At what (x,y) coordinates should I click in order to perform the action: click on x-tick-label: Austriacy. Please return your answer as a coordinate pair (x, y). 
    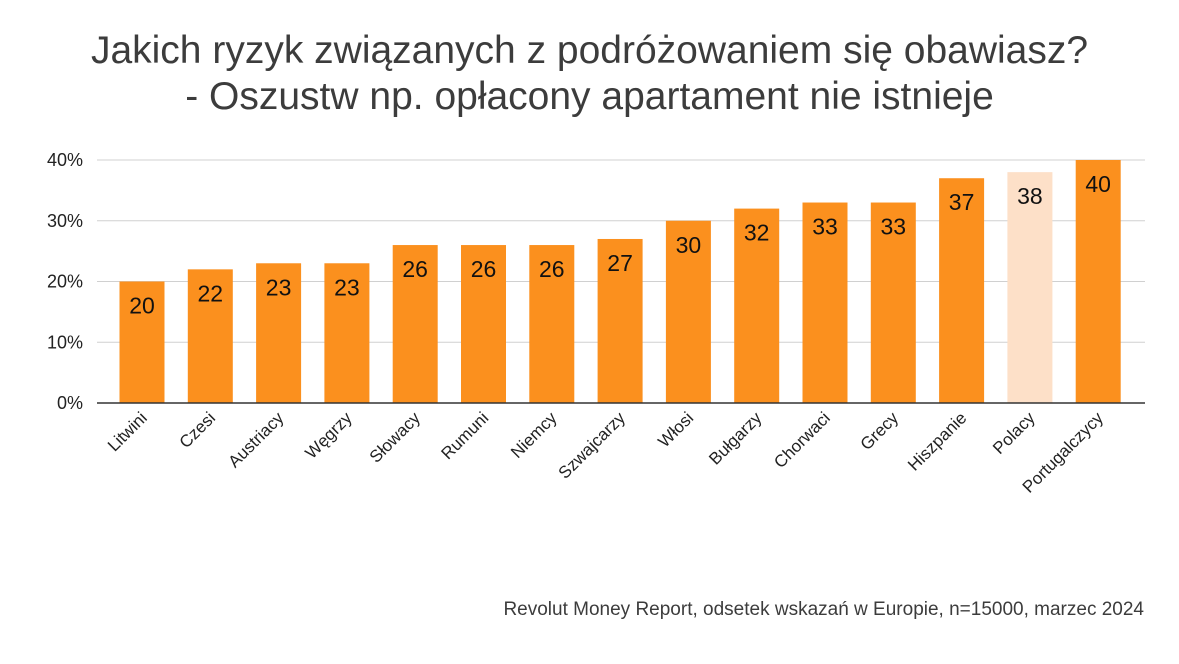
    Looking at the image, I should click on (256, 439).